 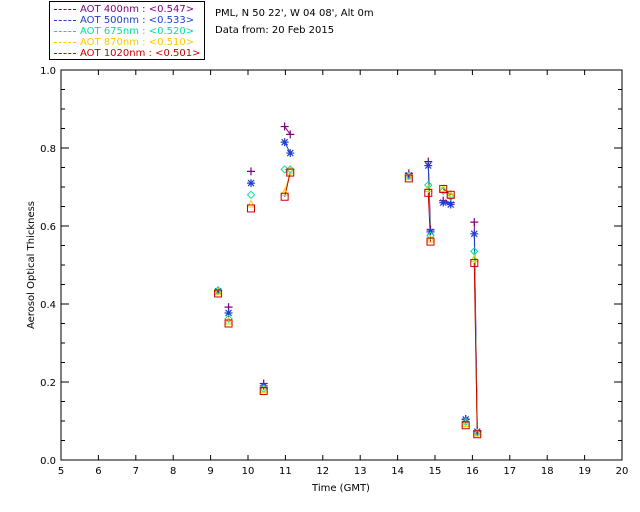 What do you see at coordinates (65, 9) in the screenshot?
I see `legend-line-400nm` at bounding box center [65, 9].